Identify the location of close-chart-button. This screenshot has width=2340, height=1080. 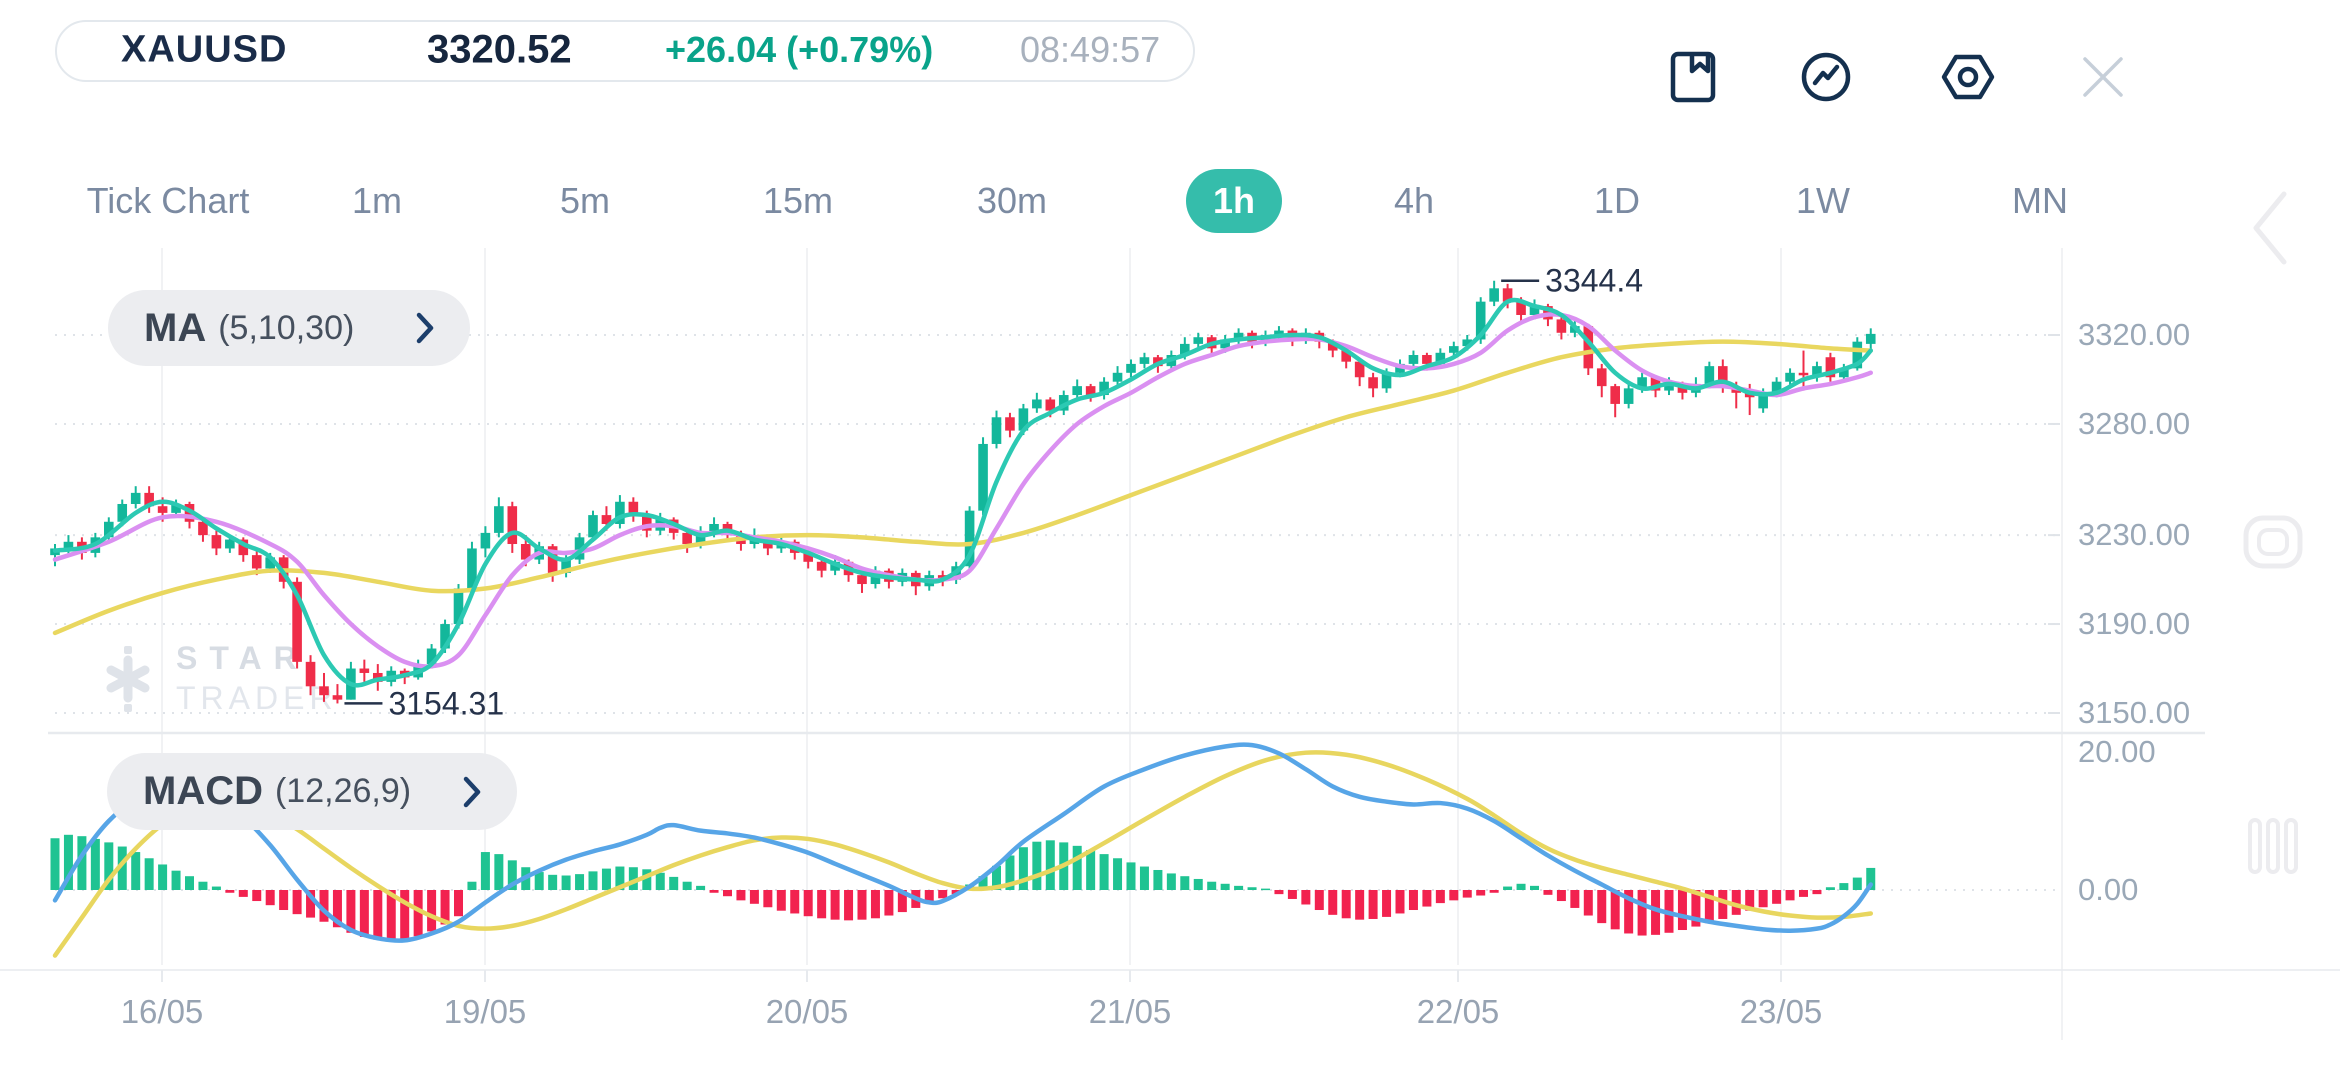
(2103, 77).